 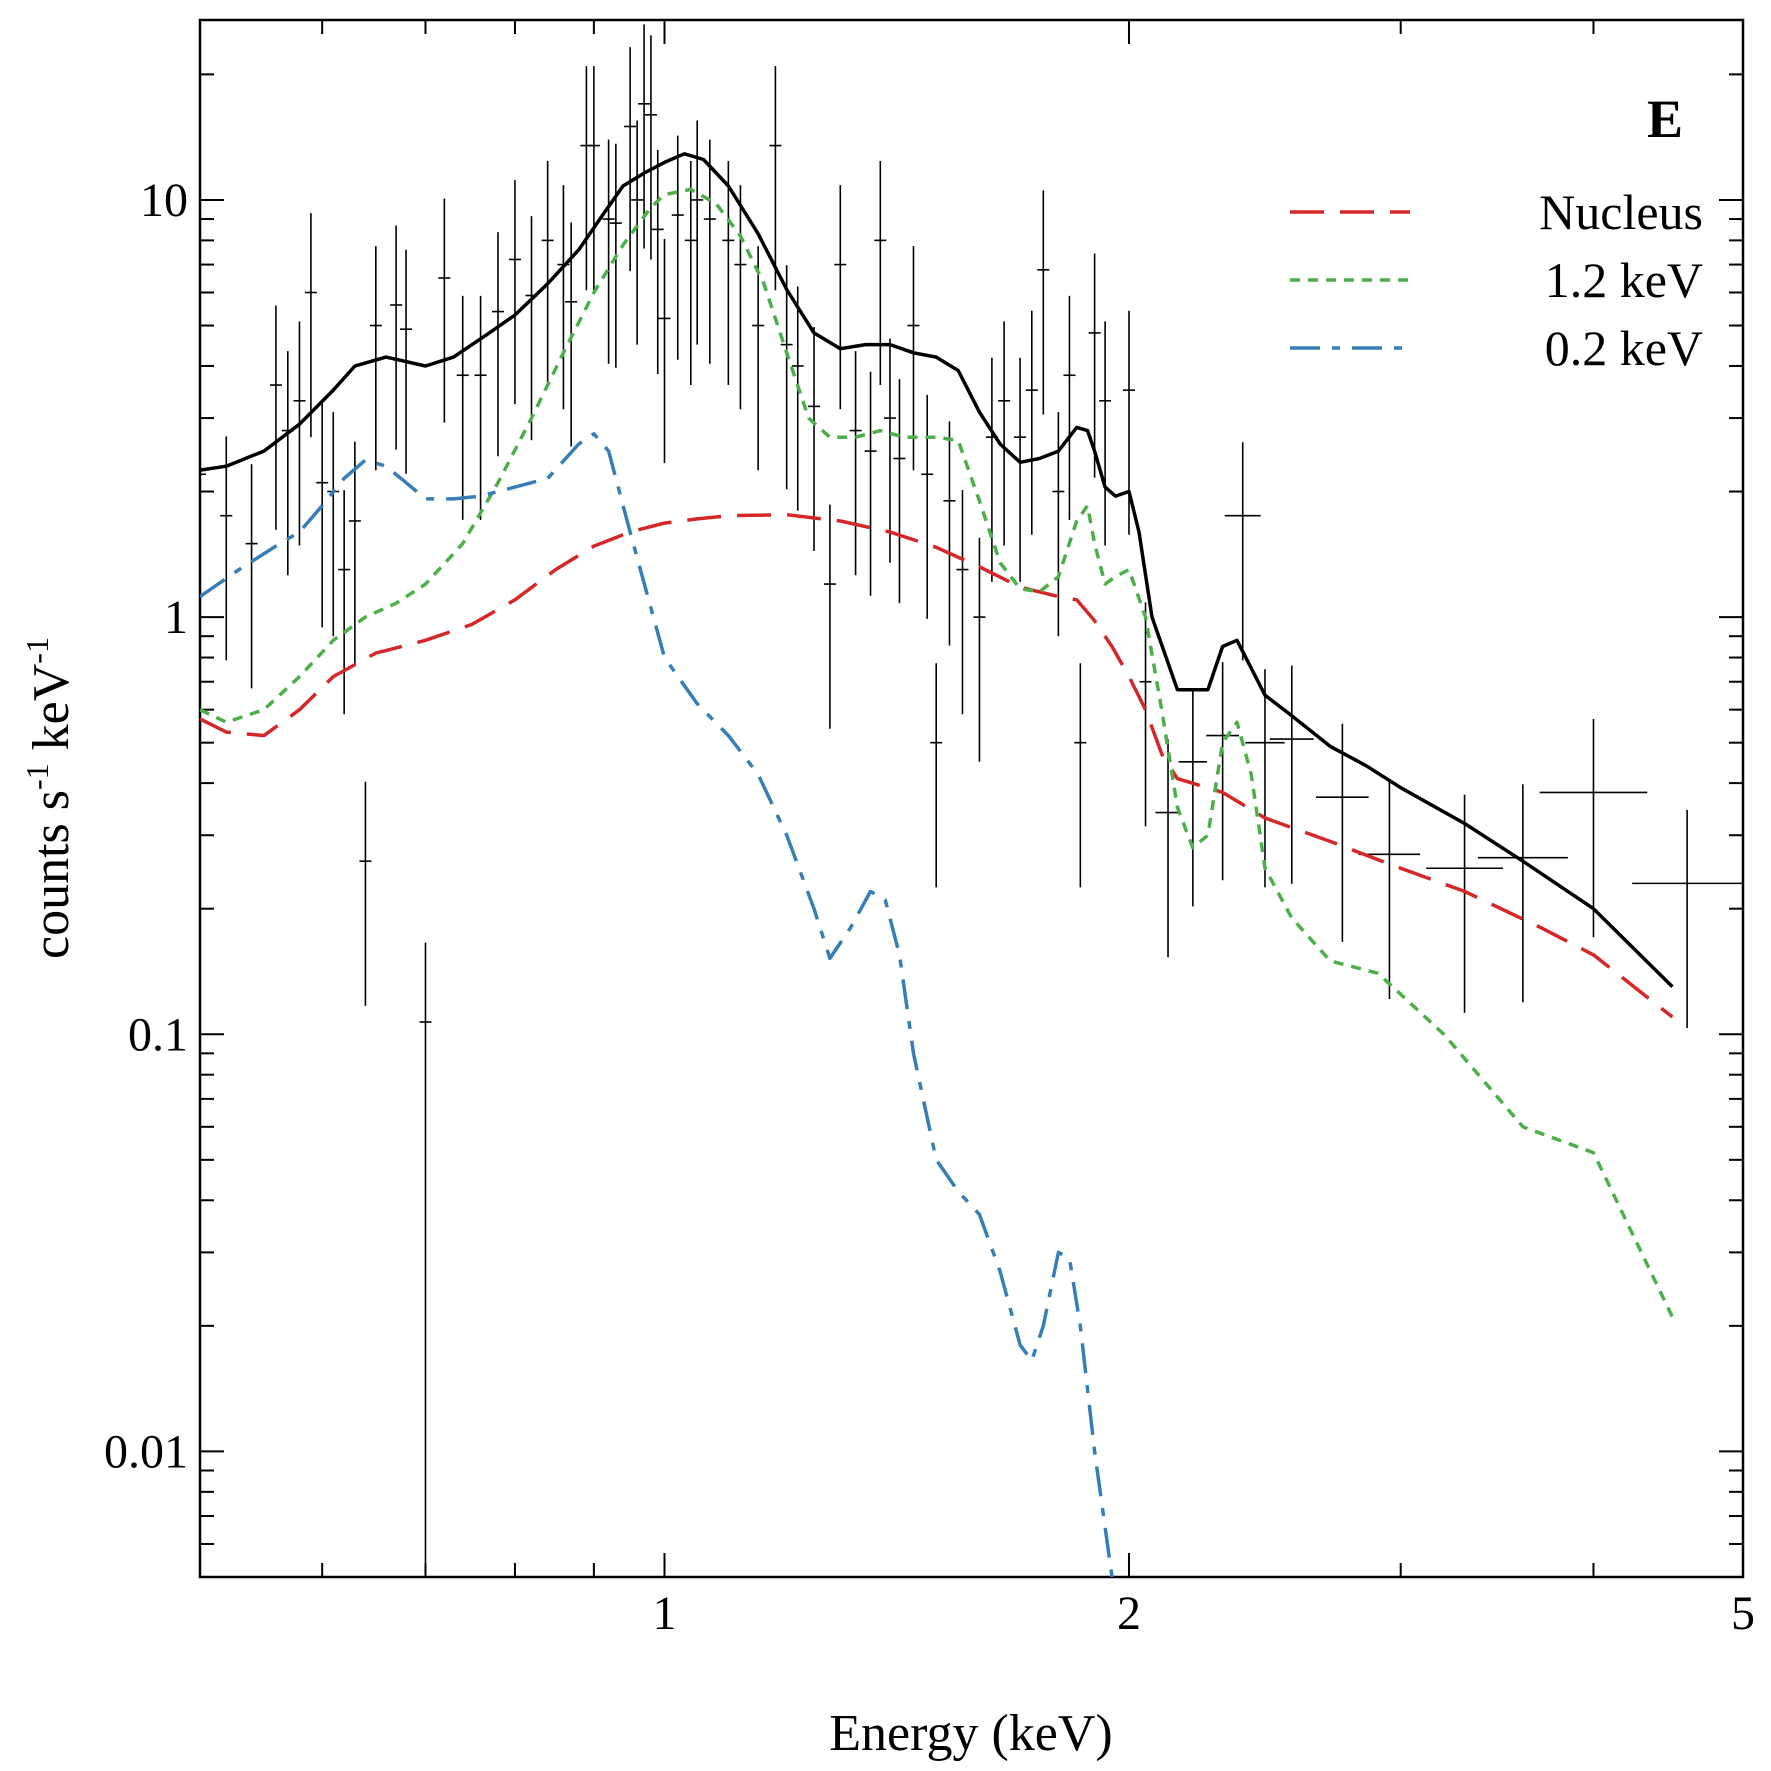 What do you see at coordinates (1129, 1613) in the screenshot?
I see `x-tick-label: 2` at bounding box center [1129, 1613].